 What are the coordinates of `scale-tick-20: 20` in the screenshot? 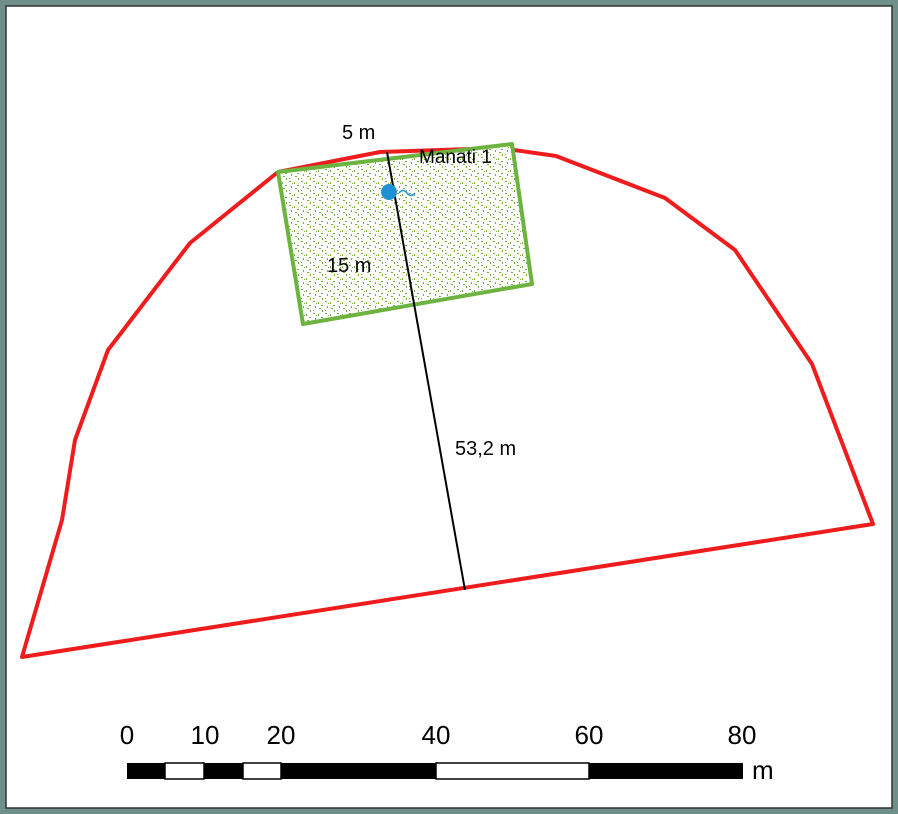 It's located at (281, 735).